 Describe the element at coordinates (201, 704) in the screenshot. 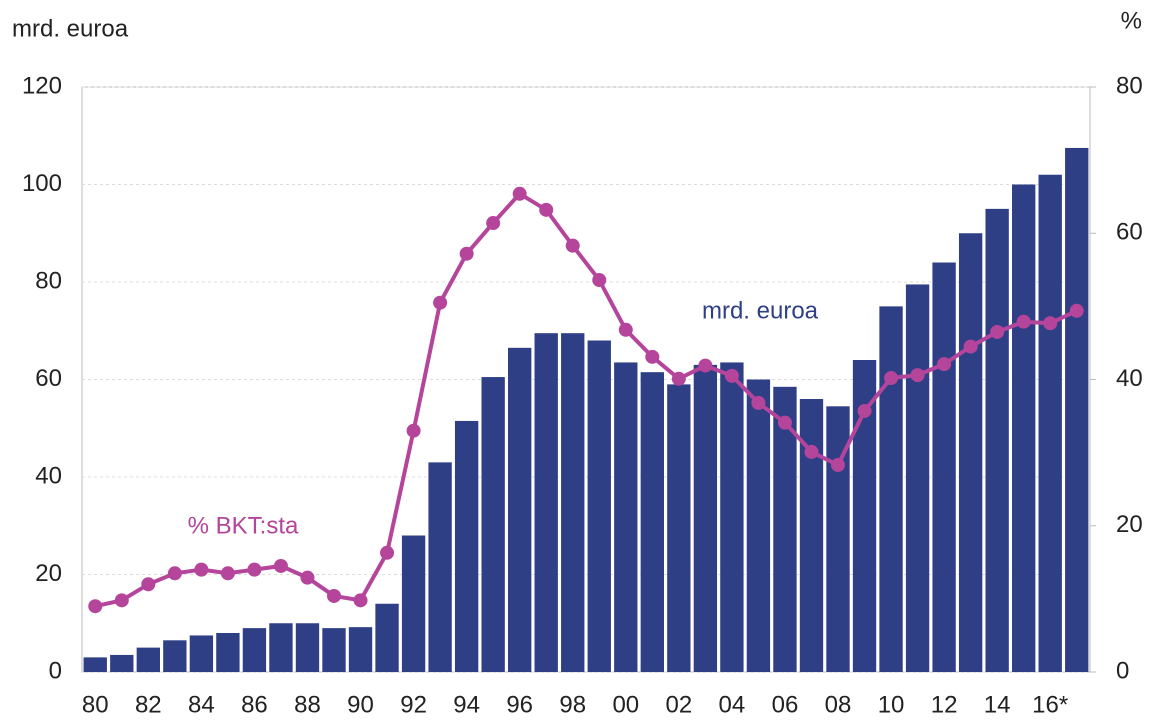

I see `x-tick-label: 84` at that location.